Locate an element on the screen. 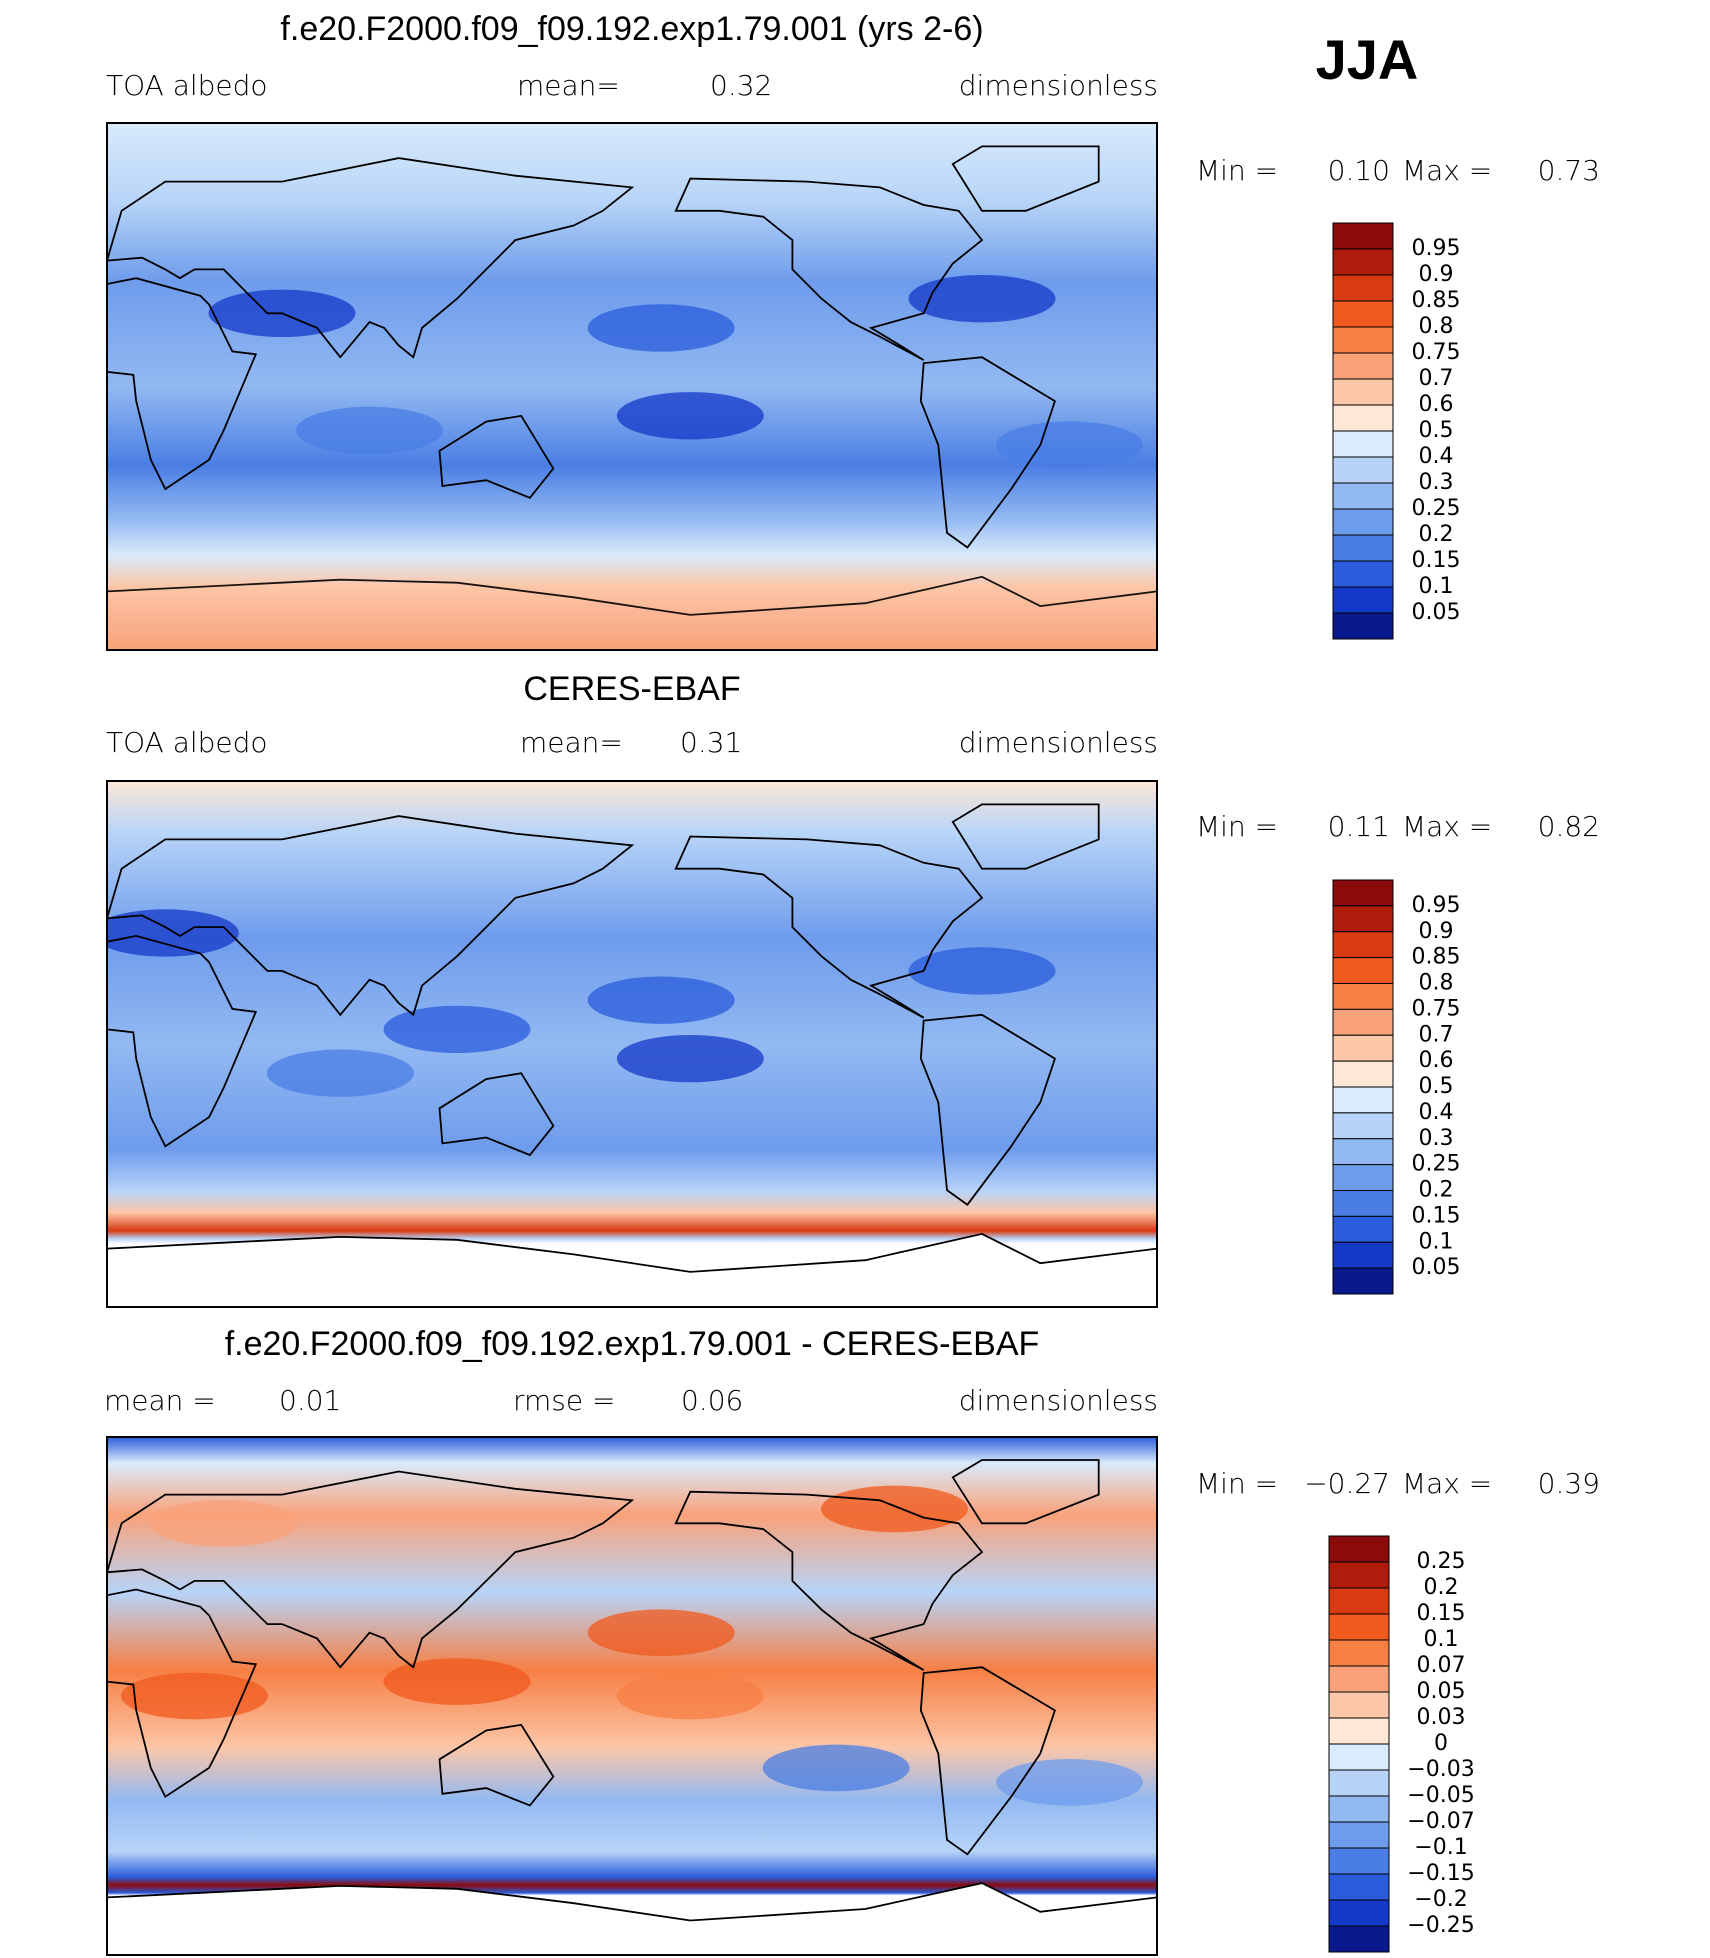 The height and width of the screenshot is (1958, 1710). units-label: dimensionless is located at coordinates (1058, 85).